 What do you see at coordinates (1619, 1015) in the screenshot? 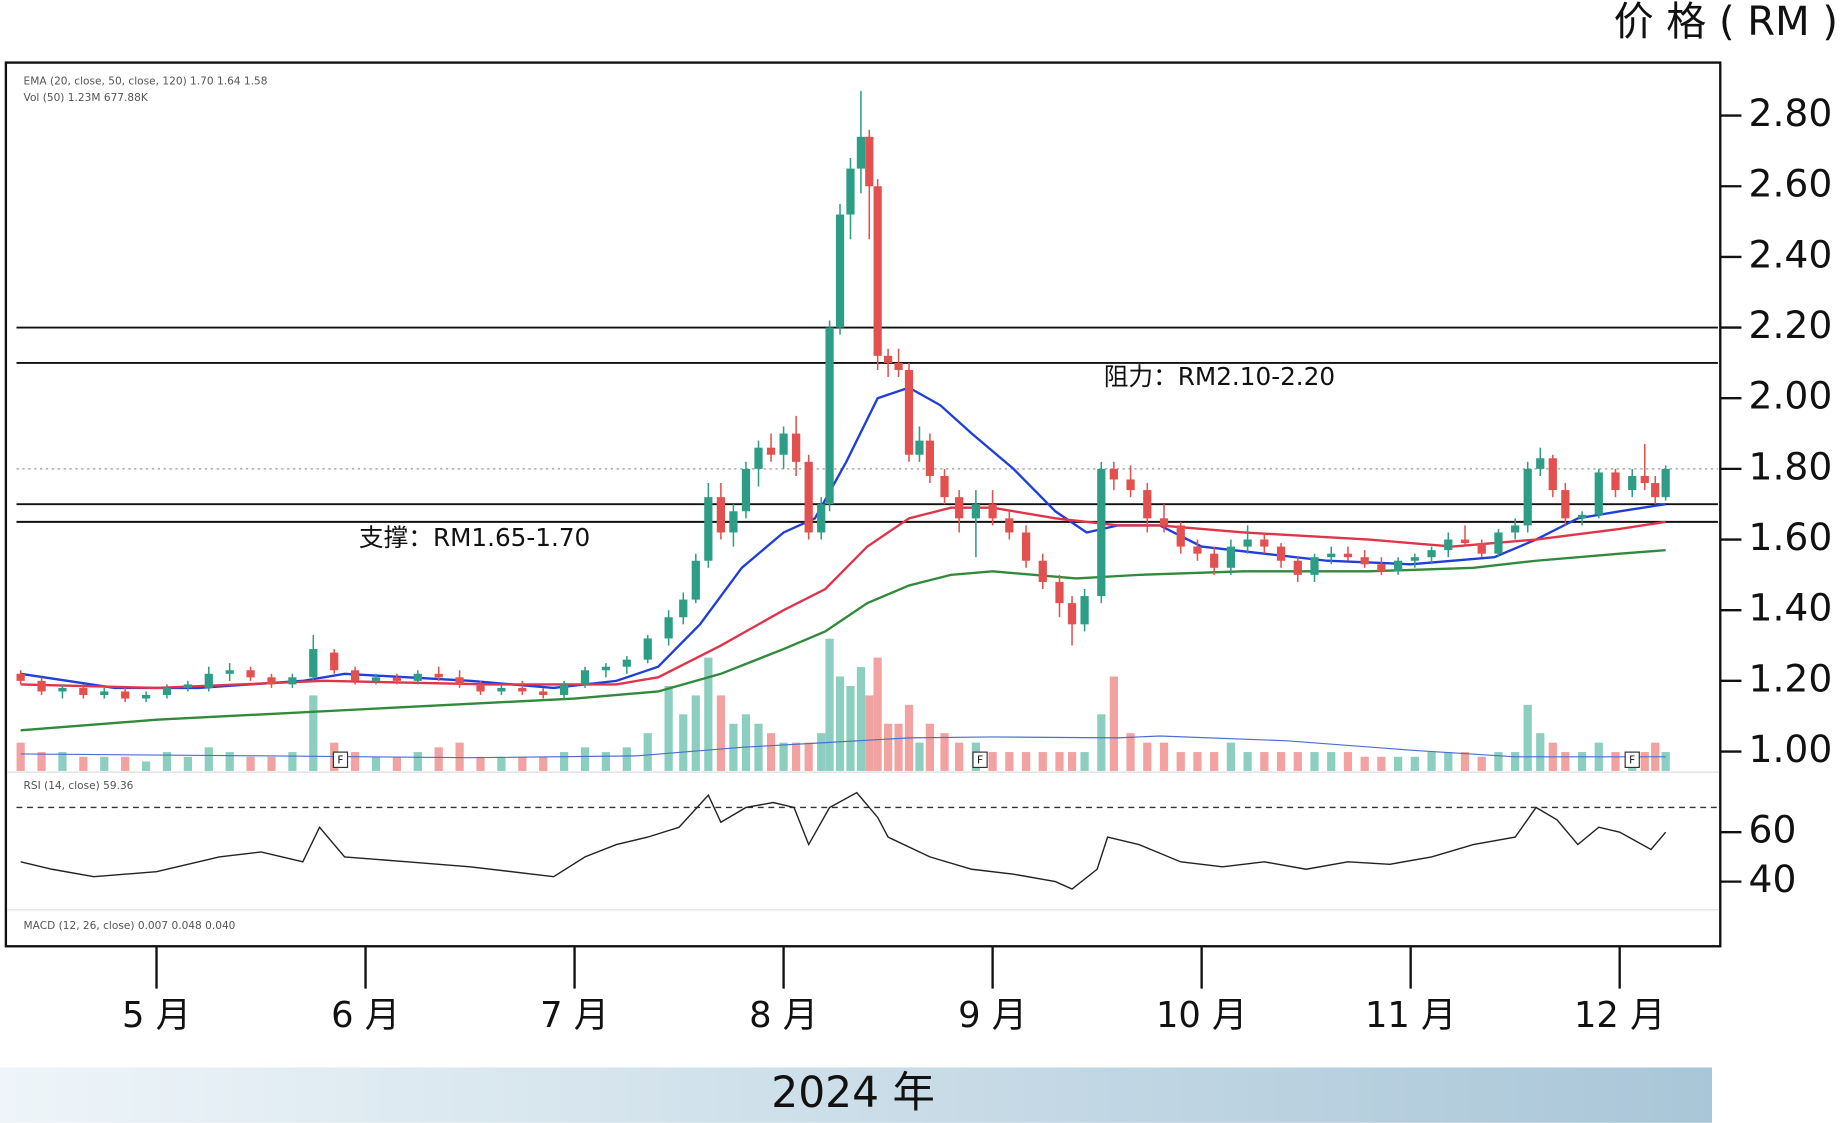
I see `x-tick-label: 12 月` at bounding box center [1619, 1015].